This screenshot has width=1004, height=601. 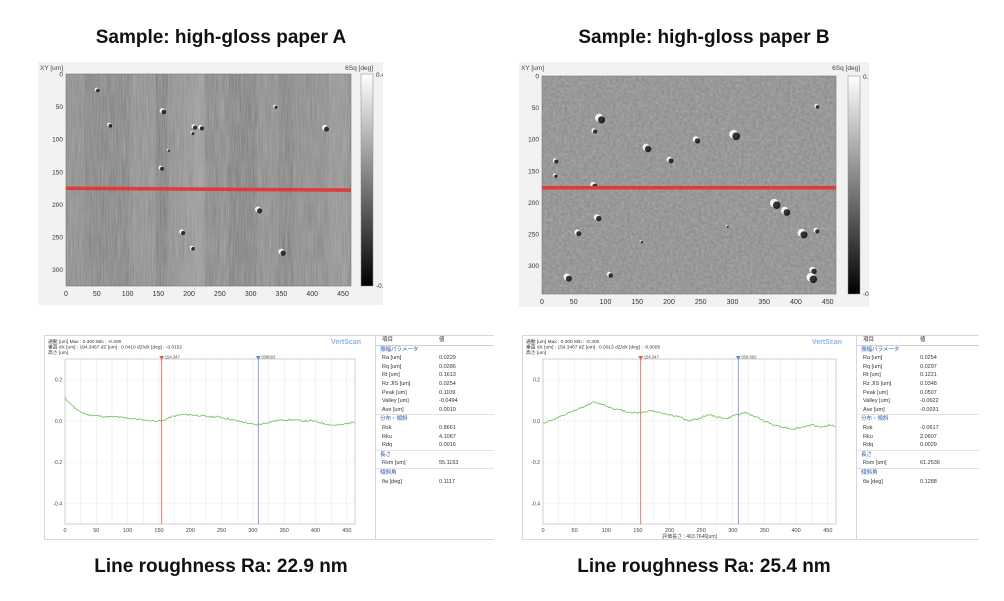 I want to click on colorbar-min-label: -0.806, so click(x=866, y=294).